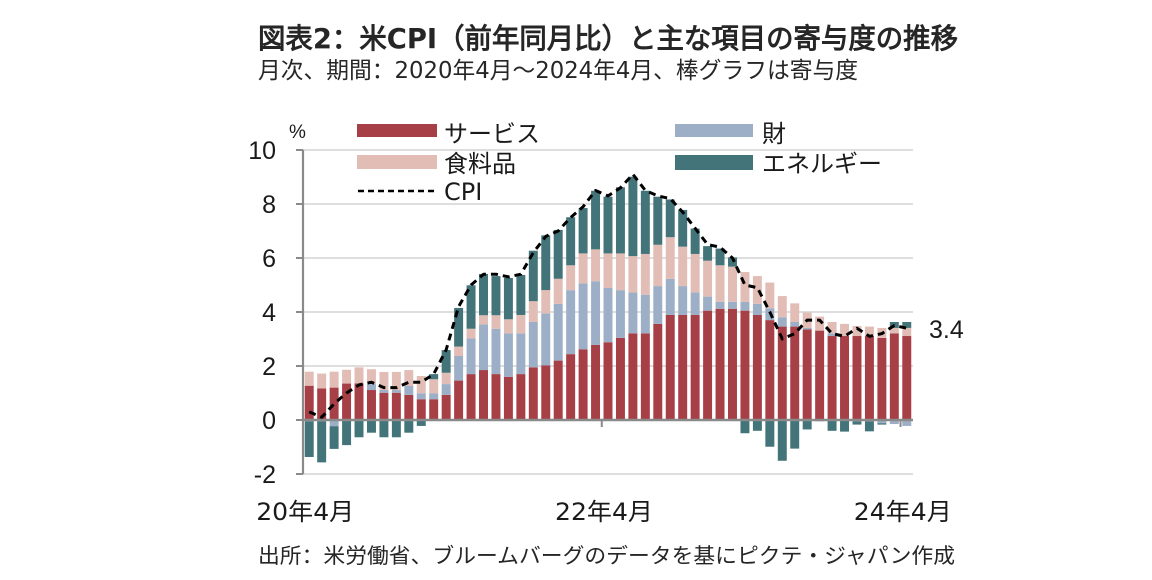 The height and width of the screenshot is (580, 1152). Describe the element at coordinates (778, 164) in the screenshot. I see `legend-item-energy: エネルギー` at that location.